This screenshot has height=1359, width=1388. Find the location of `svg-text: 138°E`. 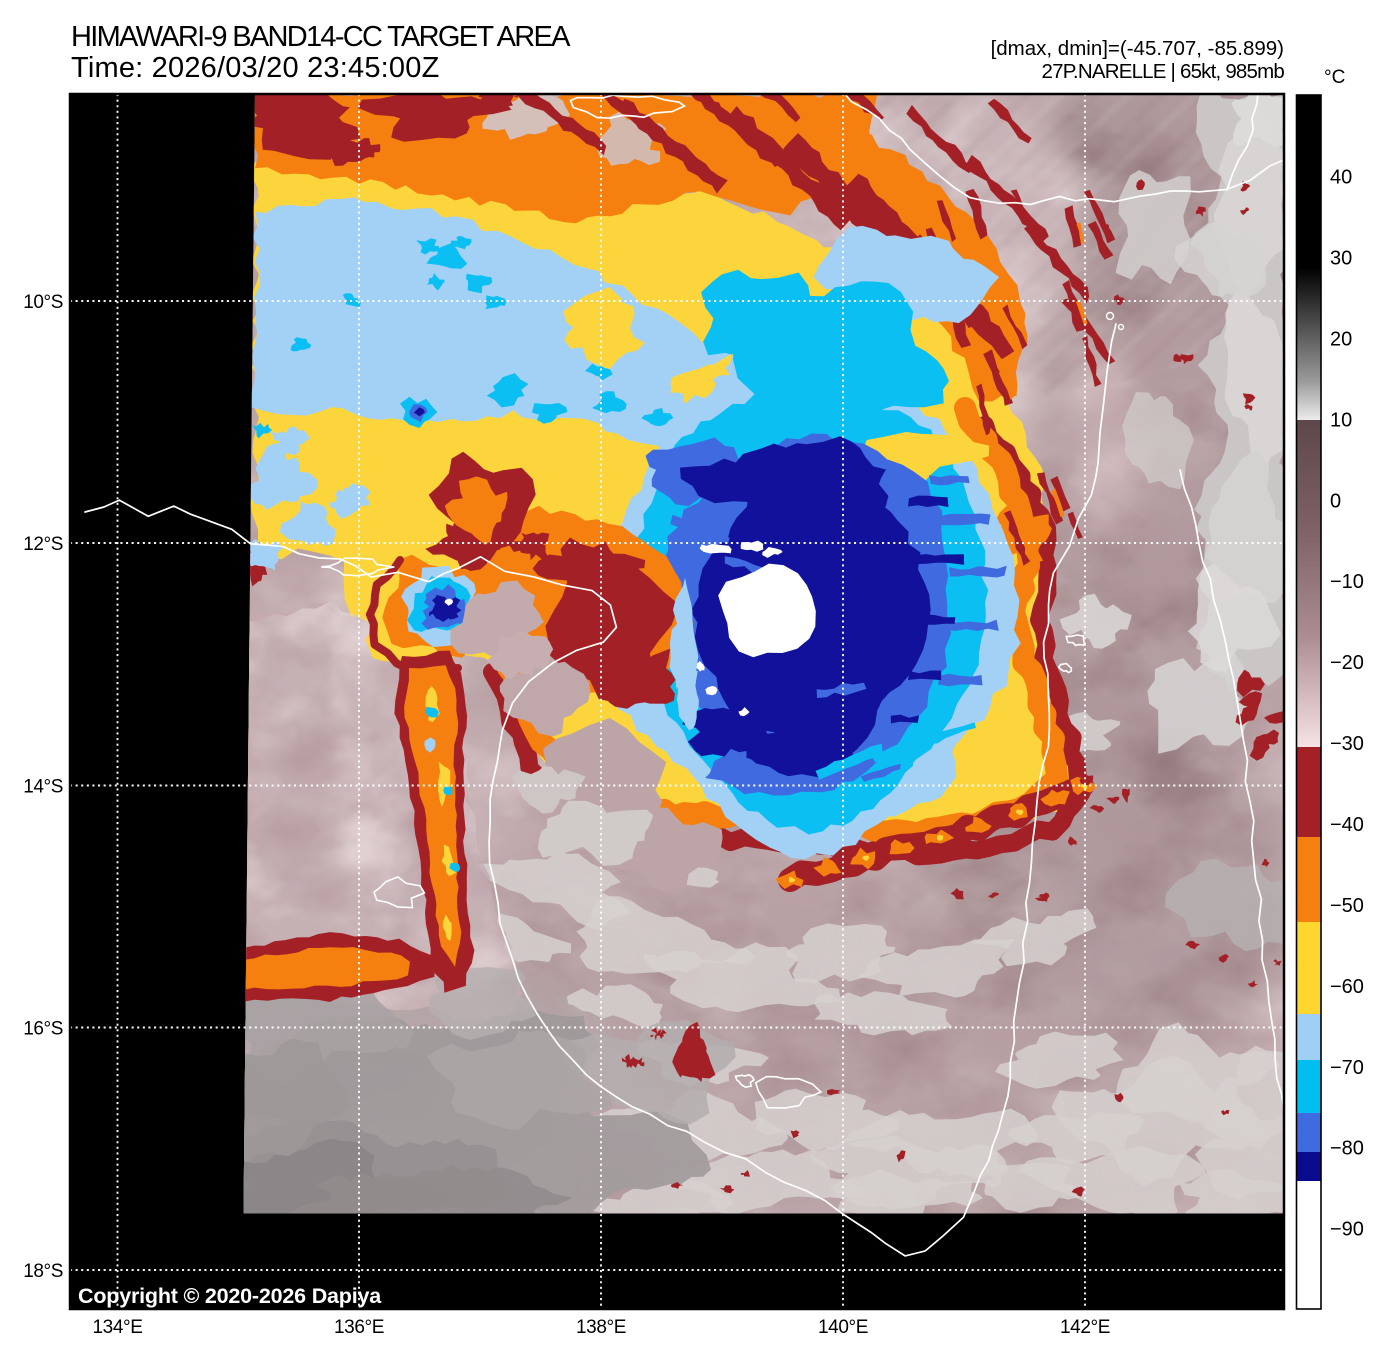

svg-text: 138°E is located at coordinates (601, 1327).